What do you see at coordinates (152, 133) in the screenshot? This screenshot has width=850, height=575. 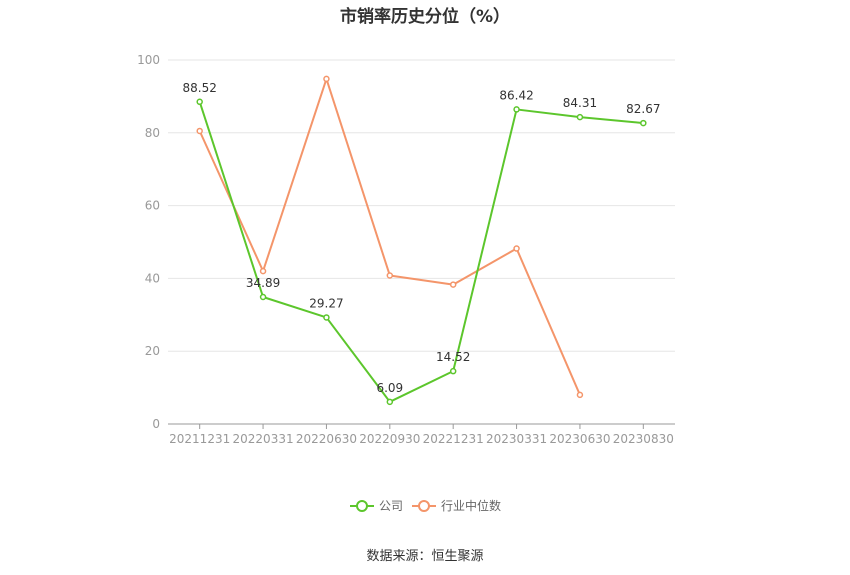 I see `y-tick-label: 80` at bounding box center [152, 133].